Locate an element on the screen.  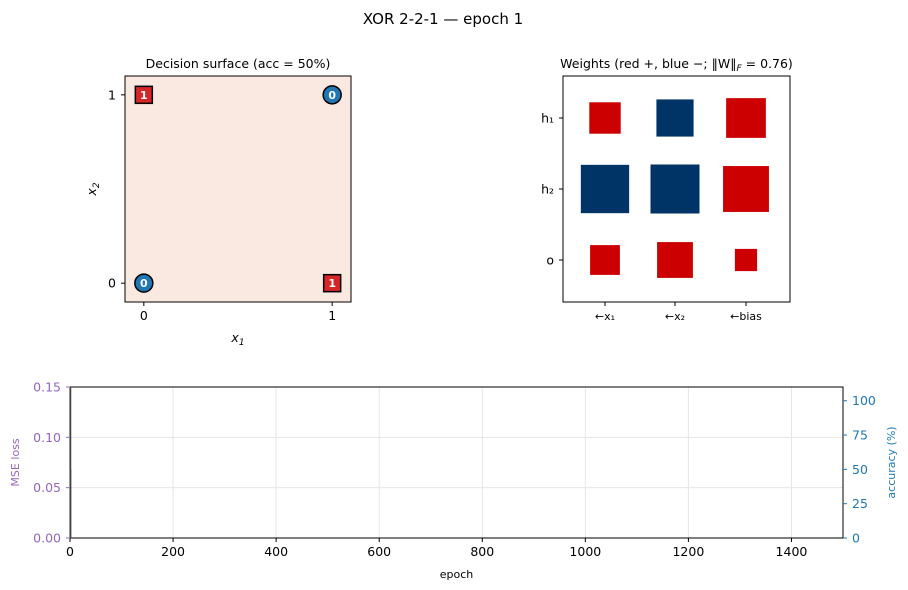
left-tick-label: 0.00 is located at coordinates (47, 538).